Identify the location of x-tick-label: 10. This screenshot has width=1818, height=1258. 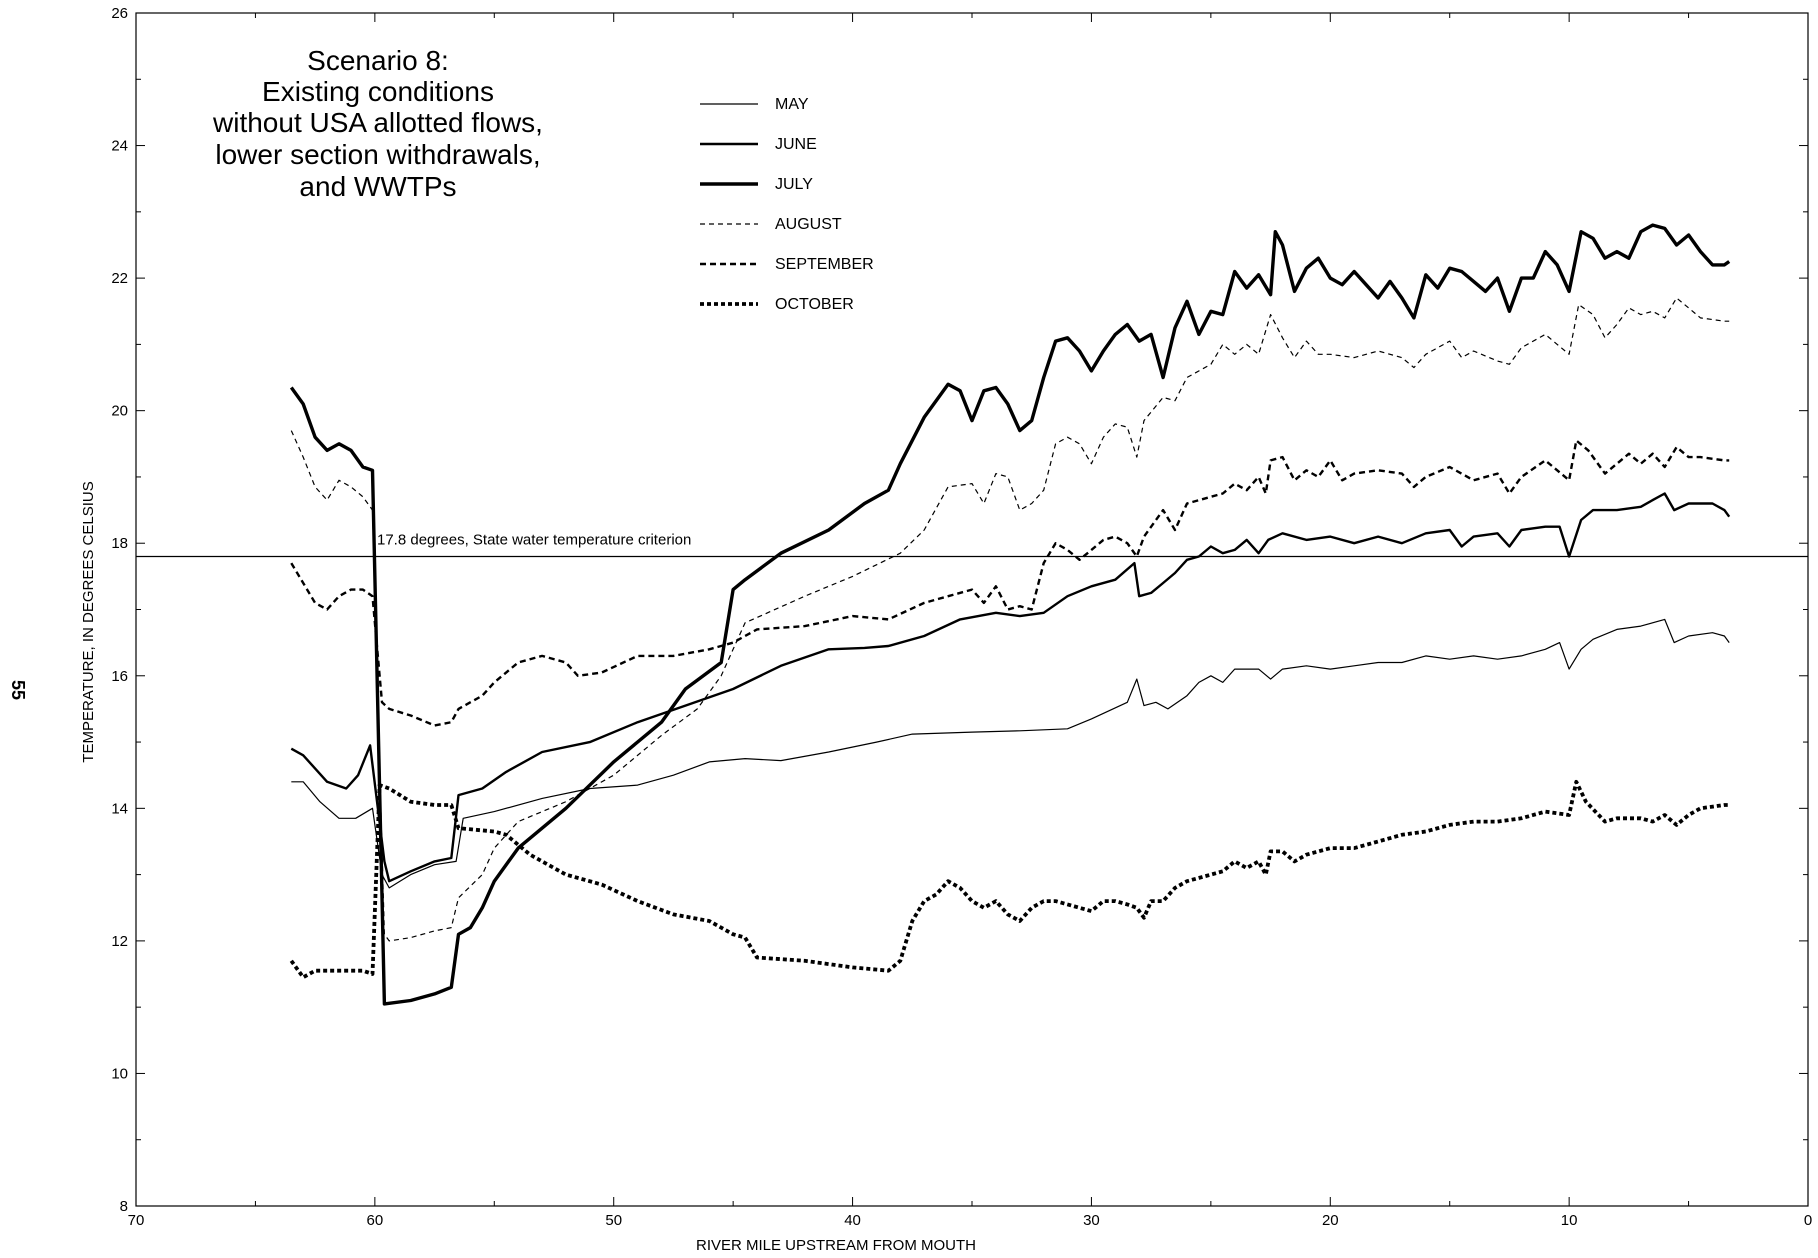
(1569, 1220).